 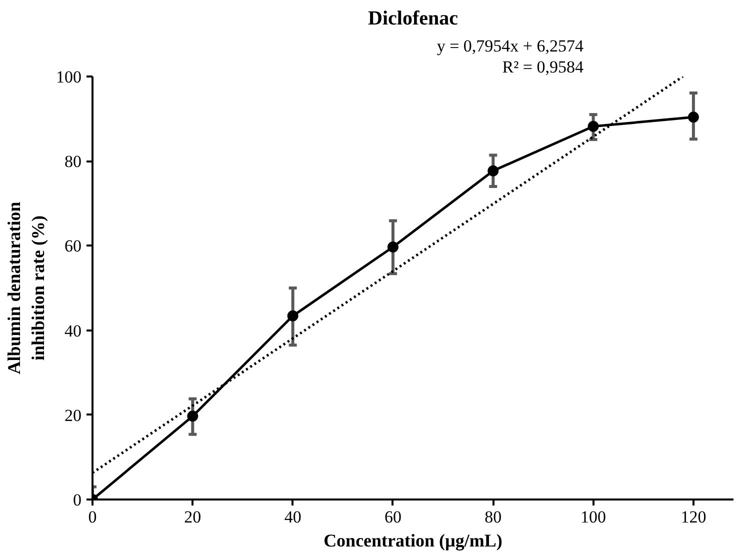 What do you see at coordinates (543, 67) in the screenshot?
I see `text: R² = 0,9584` at bounding box center [543, 67].